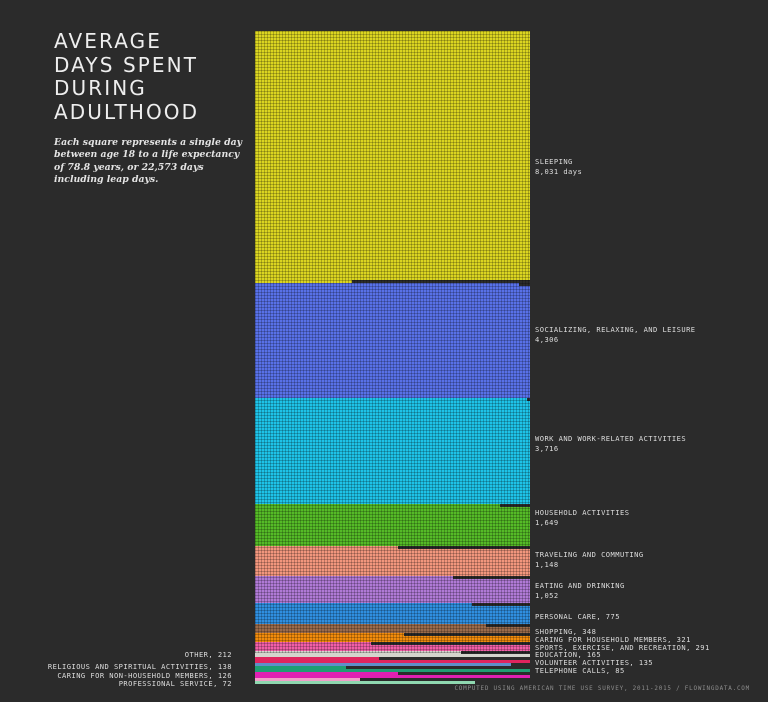 The height and width of the screenshot is (702, 768). I want to click on band-label-text: OTHER, 212, so click(208, 654).